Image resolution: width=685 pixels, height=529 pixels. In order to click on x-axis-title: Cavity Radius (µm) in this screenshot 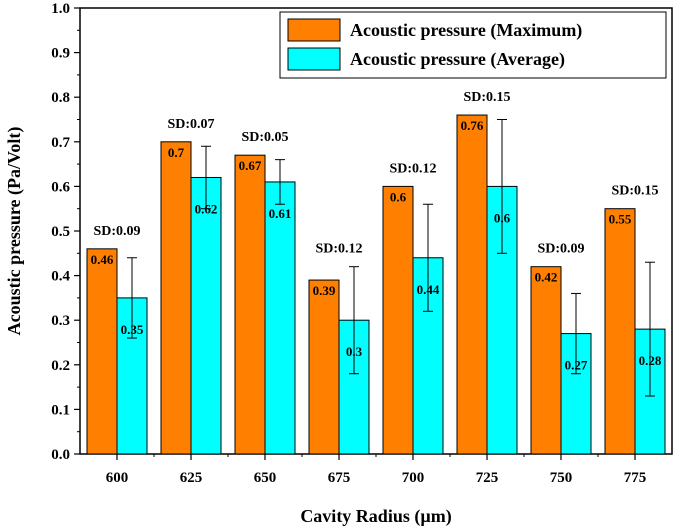, I will do `click(375, 516)`.